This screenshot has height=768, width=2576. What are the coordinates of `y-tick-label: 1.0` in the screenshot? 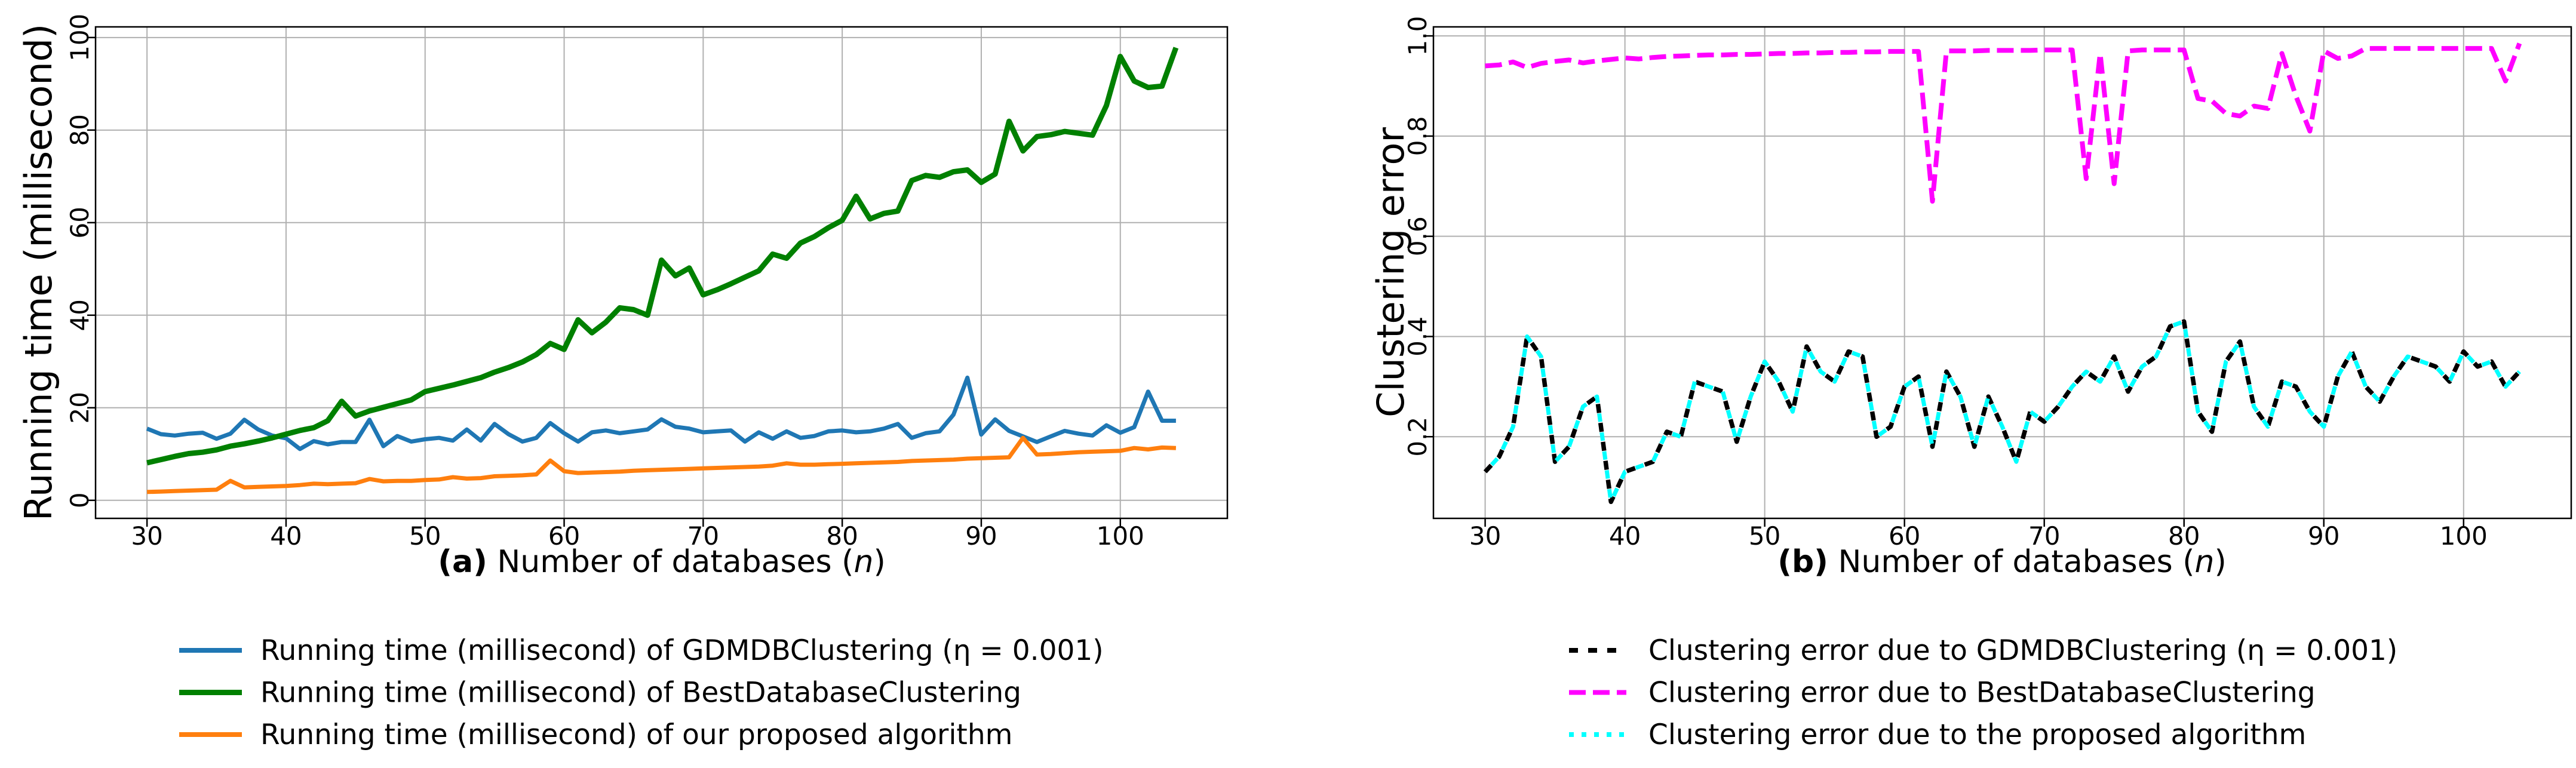 It's located at (1417, 36).